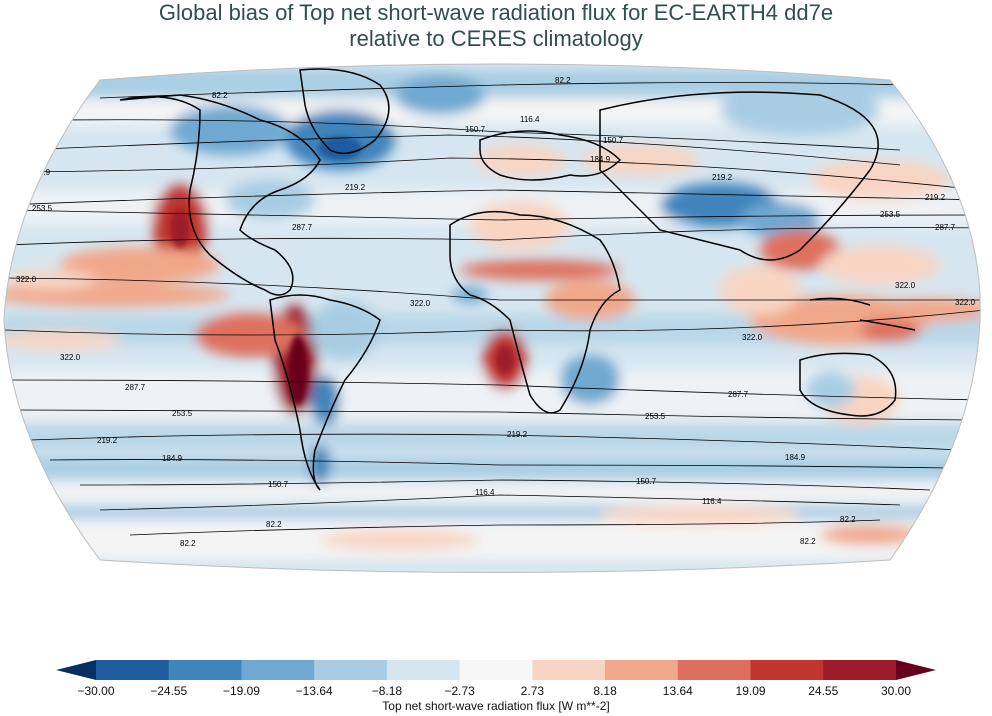  Describe the element at coordinates (96, 691) in the screenshot. I see `colorbar-tick-label: −30.00` at that location.